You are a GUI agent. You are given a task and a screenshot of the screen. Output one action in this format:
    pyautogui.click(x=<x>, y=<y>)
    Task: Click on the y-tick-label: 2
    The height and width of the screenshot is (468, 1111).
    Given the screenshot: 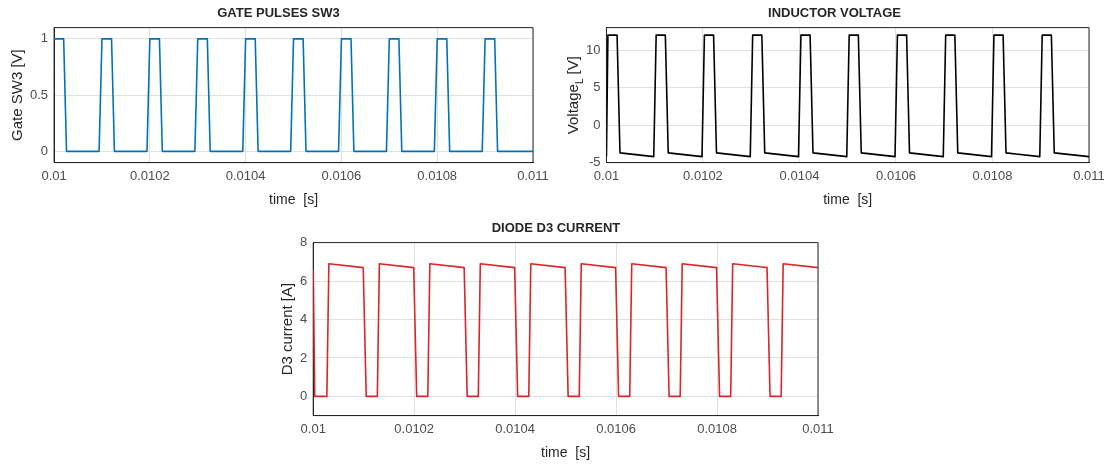 What is the action you would take?
    pyautogui.click(x=304, y=357)
    